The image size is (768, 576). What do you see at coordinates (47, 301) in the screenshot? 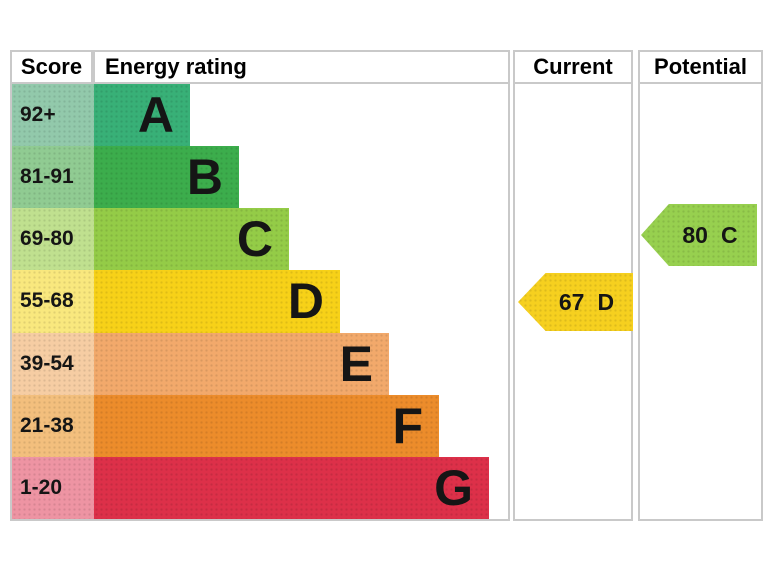
I see `score-range: 55-68` at bounding box center [47, 301].